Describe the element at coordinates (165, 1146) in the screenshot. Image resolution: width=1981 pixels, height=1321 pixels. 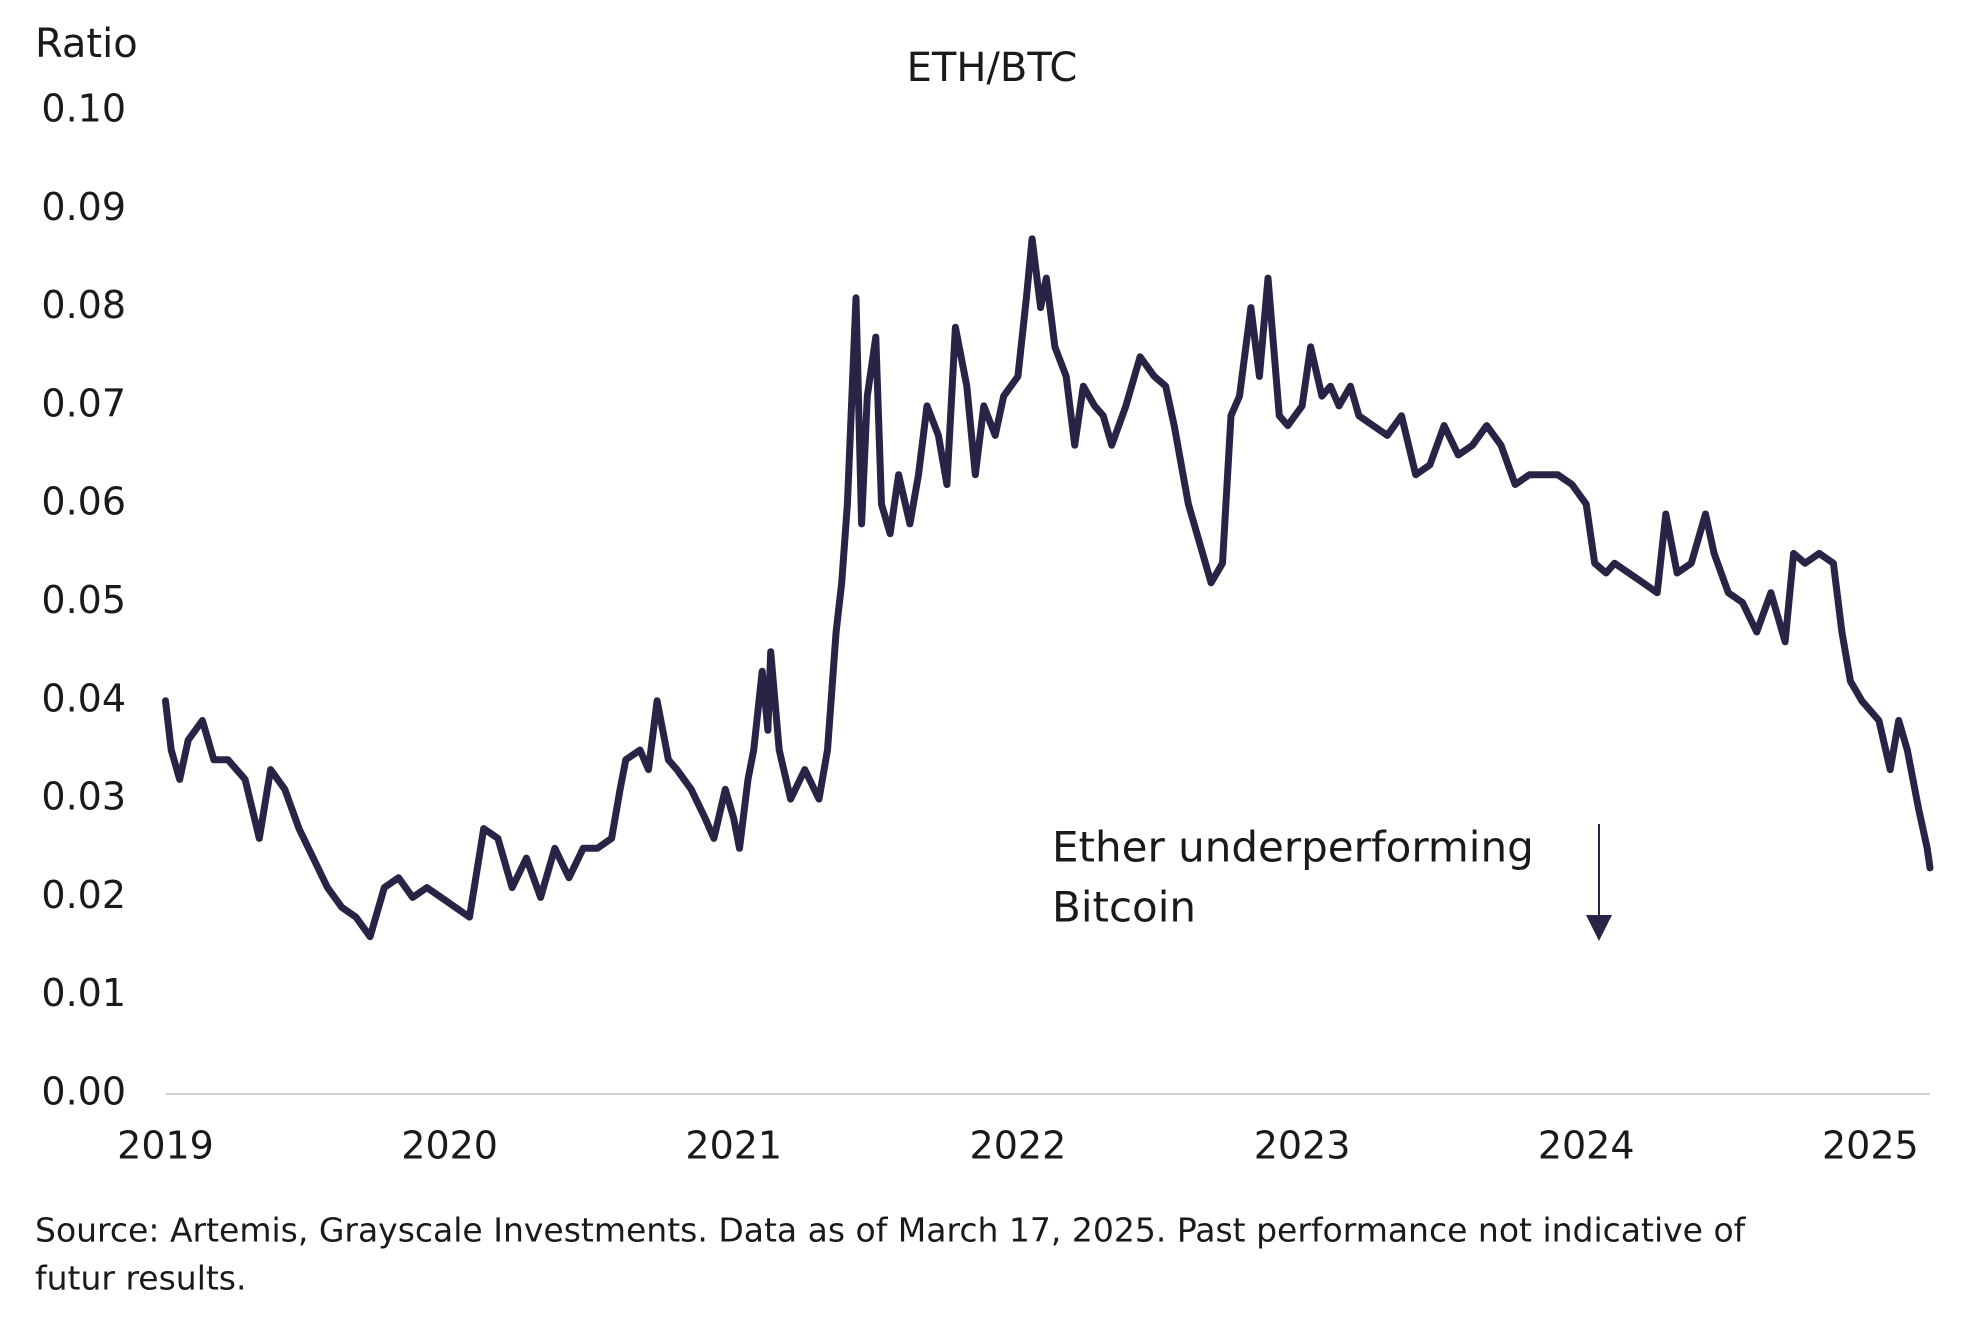
I see `x-tick-label: 2019` at that location.